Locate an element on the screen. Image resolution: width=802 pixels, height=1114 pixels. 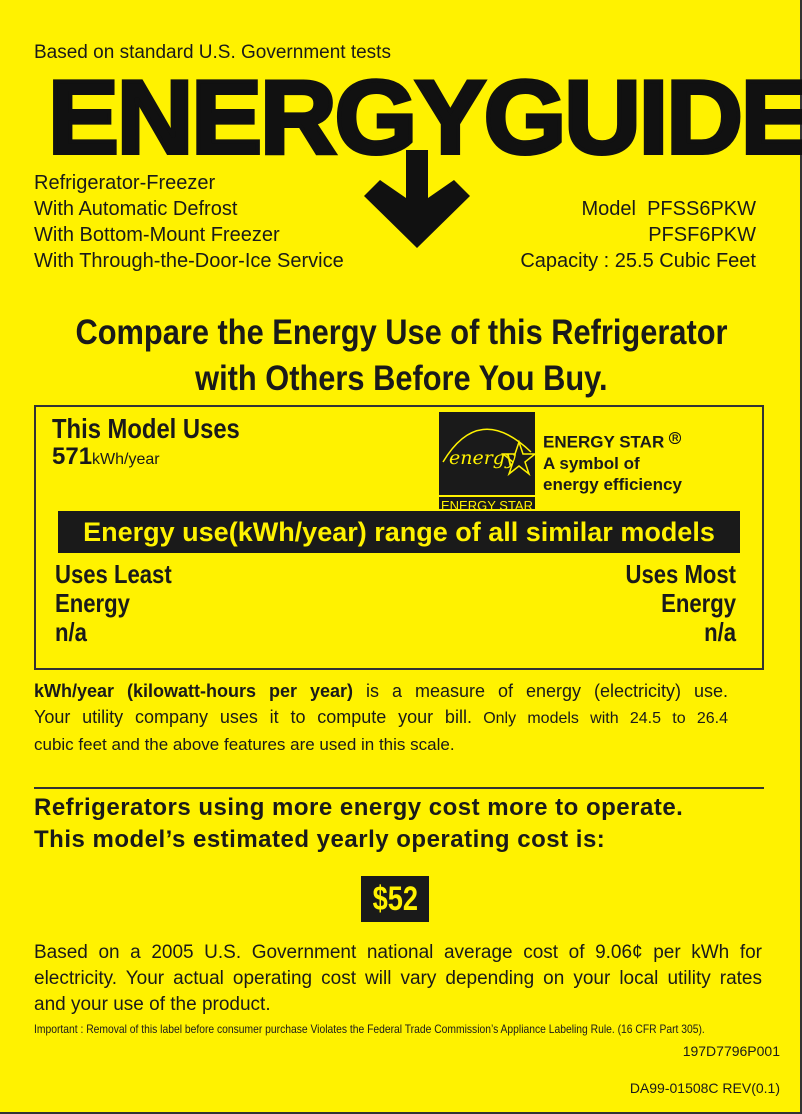
logo-caption: ENERGY STAR is located at coordinates (487, 505).